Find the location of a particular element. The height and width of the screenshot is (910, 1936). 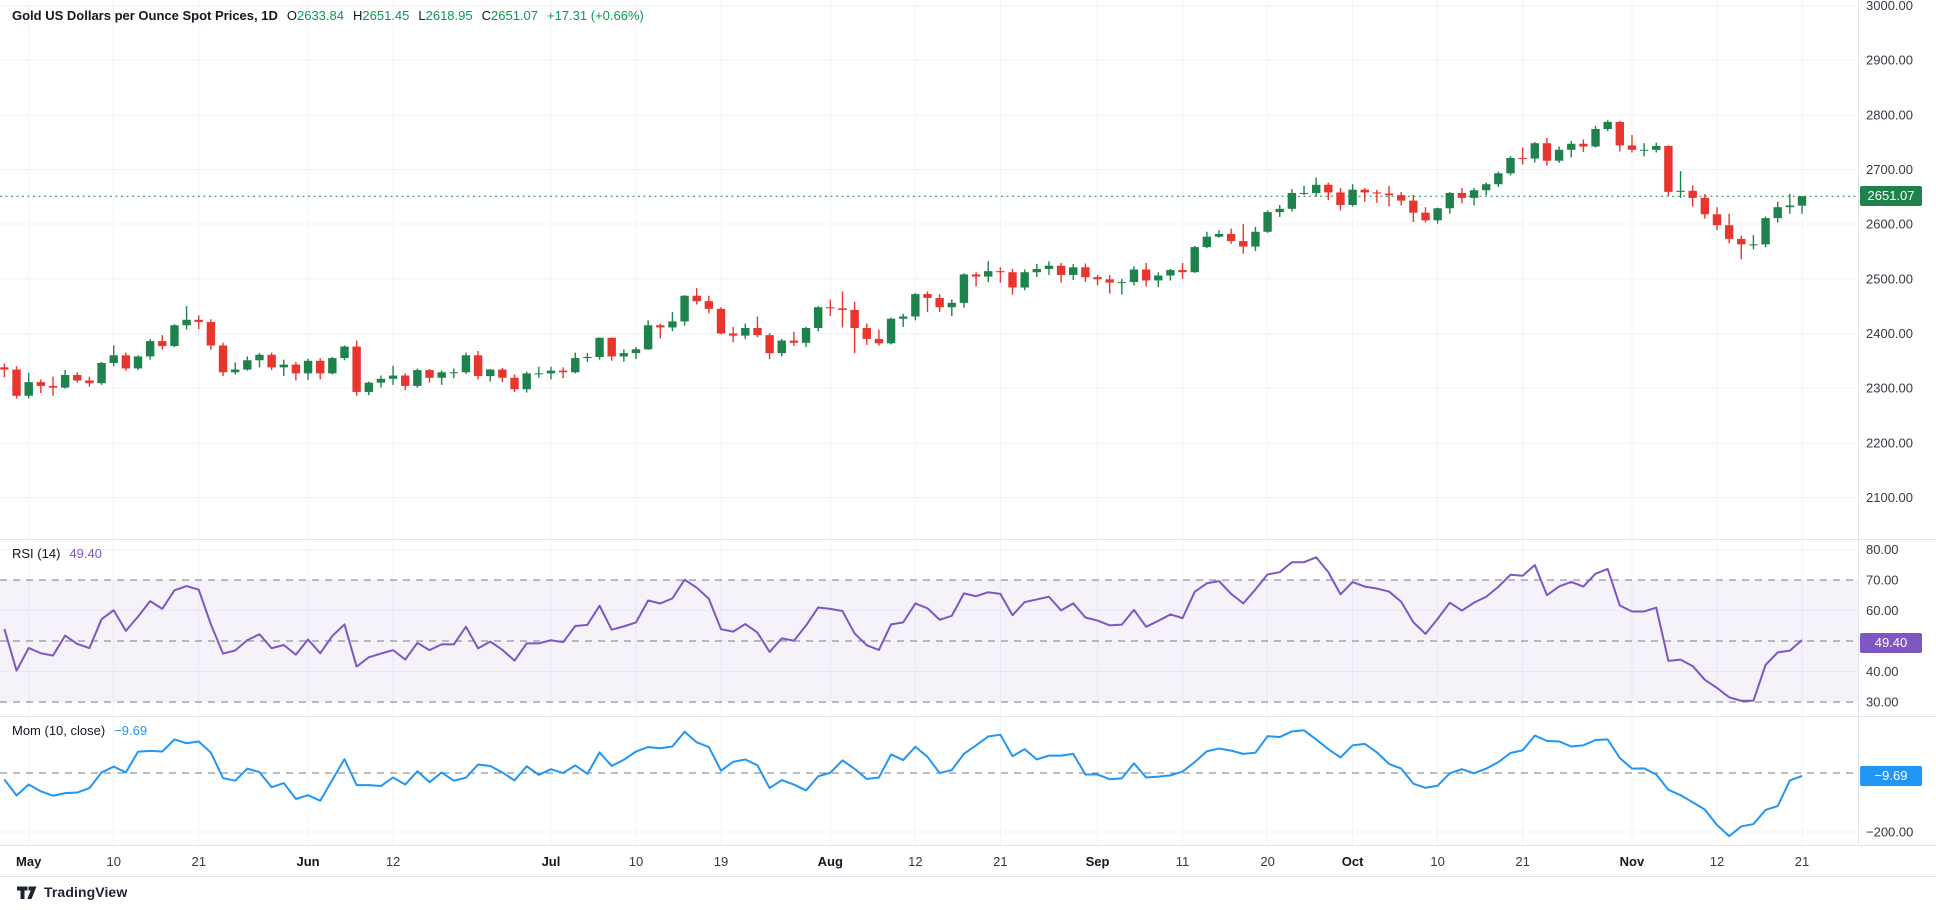

rsi-legend: RSI (14) 49.40 is located at coordinates (57, 553).